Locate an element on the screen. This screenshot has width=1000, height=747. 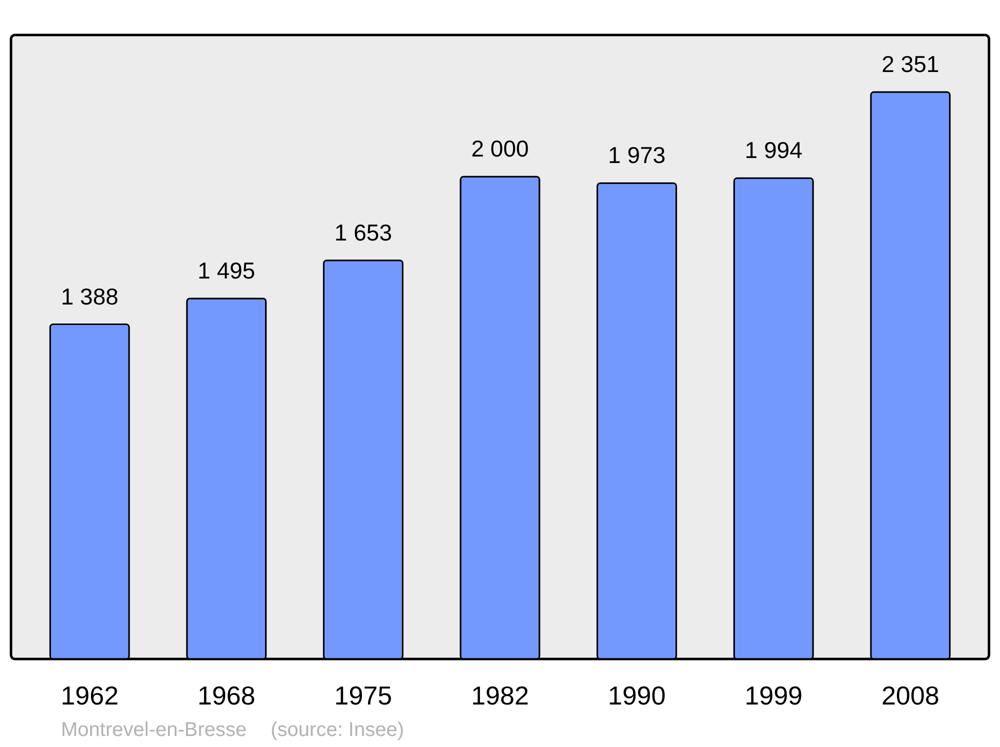
text: (source: Insee) is located at coordinates (337, 730).